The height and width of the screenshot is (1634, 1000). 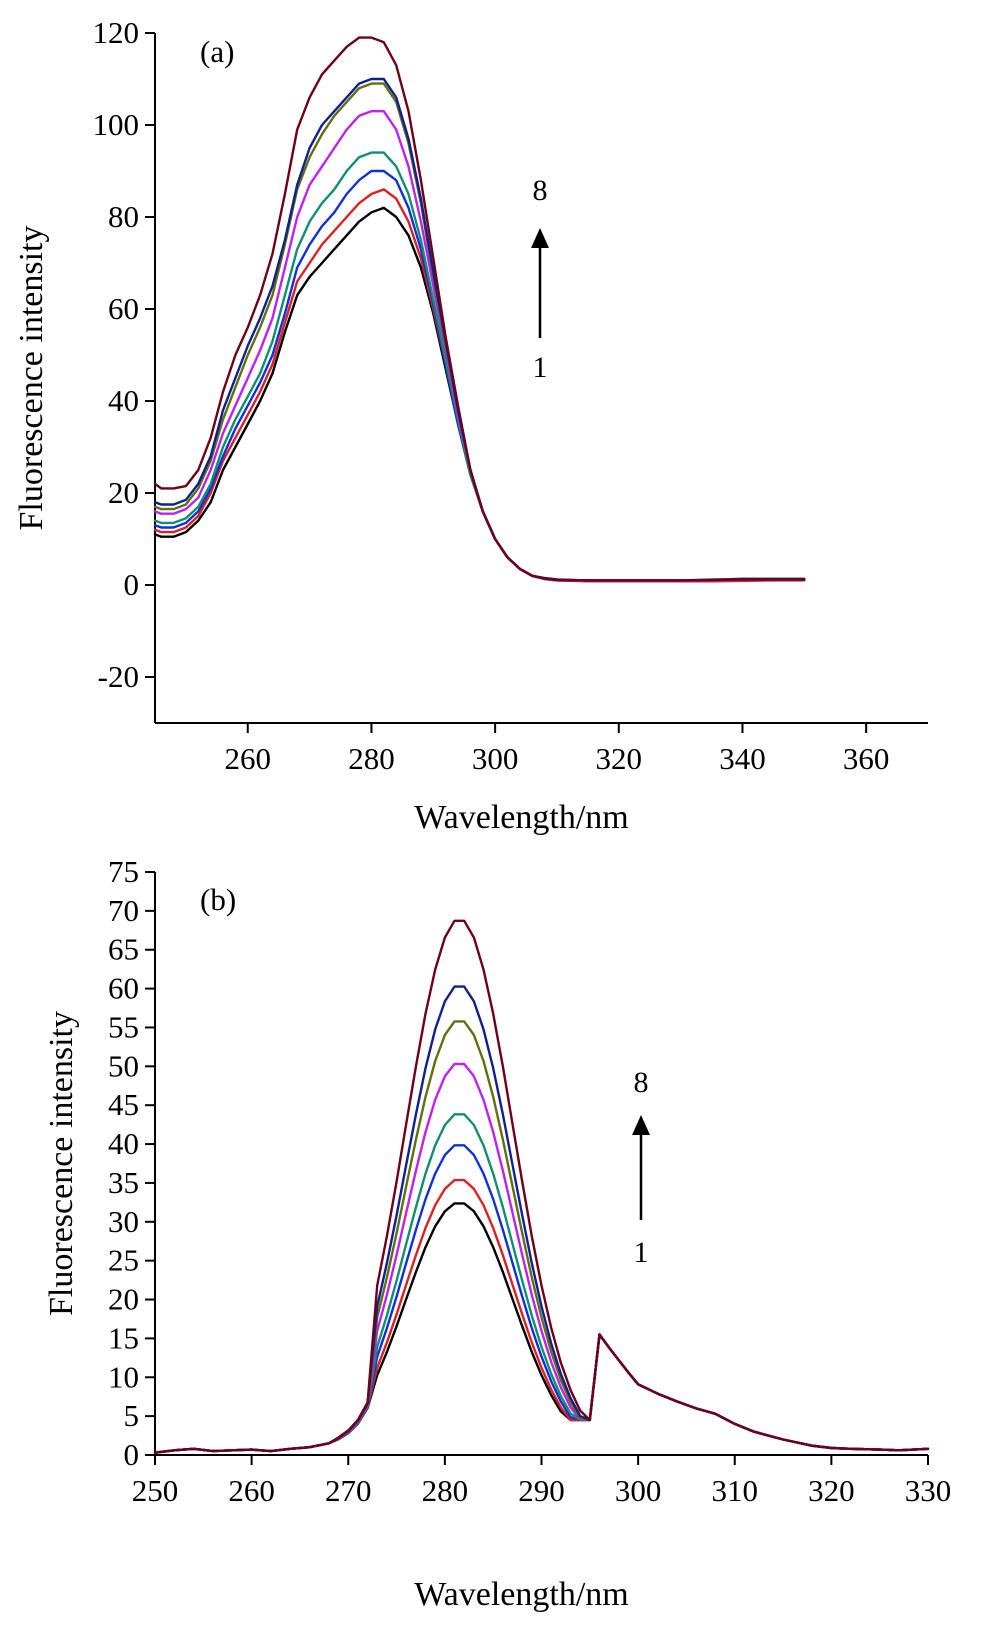 I want to click on y-tick-label: 45, so click(x=123, y=1104).